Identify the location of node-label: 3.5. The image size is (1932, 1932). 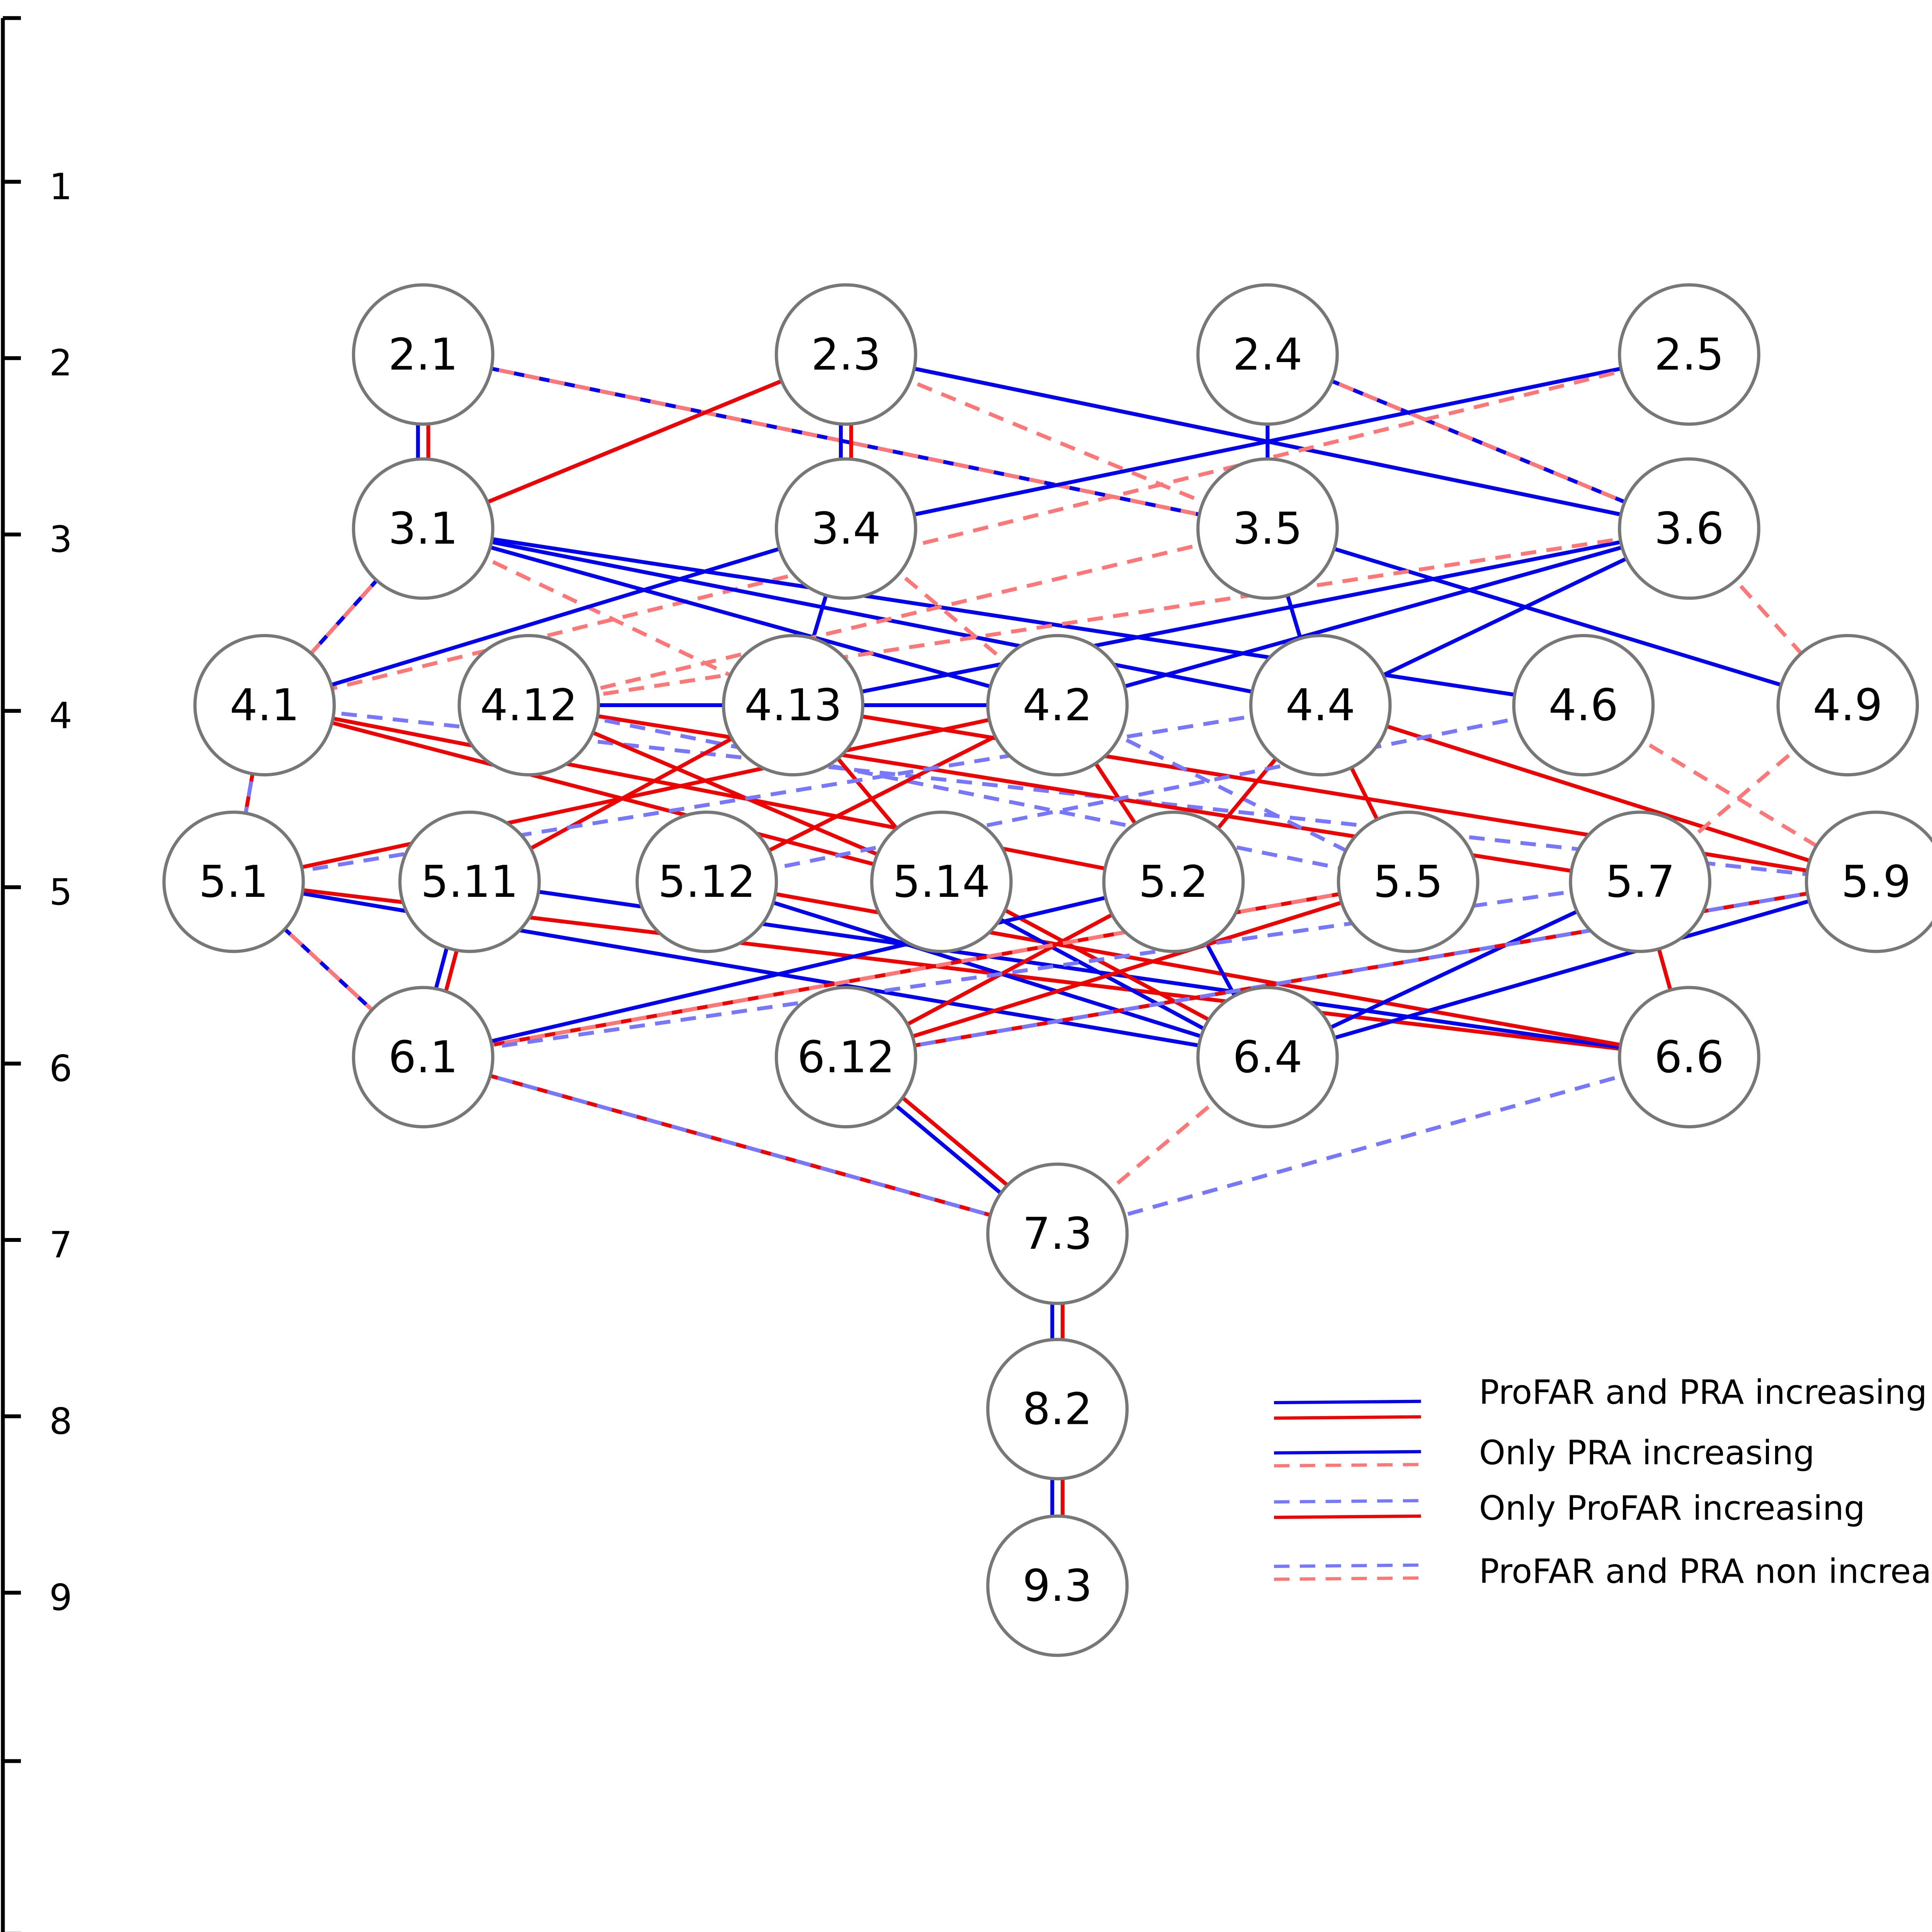
(1268, 528).